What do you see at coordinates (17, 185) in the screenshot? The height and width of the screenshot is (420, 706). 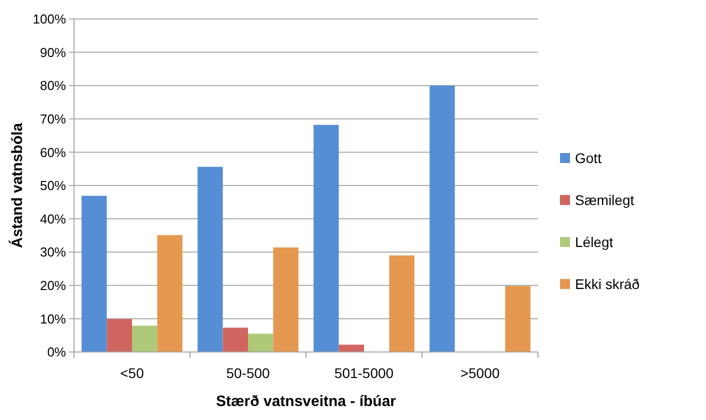 I see `y-axis-title: Ástand vatnsbóla` at bounding box center [17, 185].